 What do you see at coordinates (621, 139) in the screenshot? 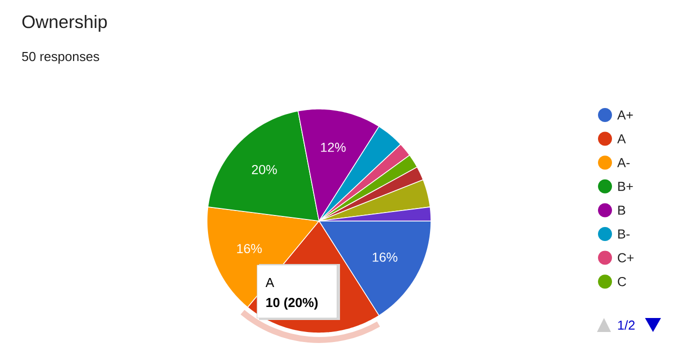
I see `legend-label: A` at bounding box center [621, 139].